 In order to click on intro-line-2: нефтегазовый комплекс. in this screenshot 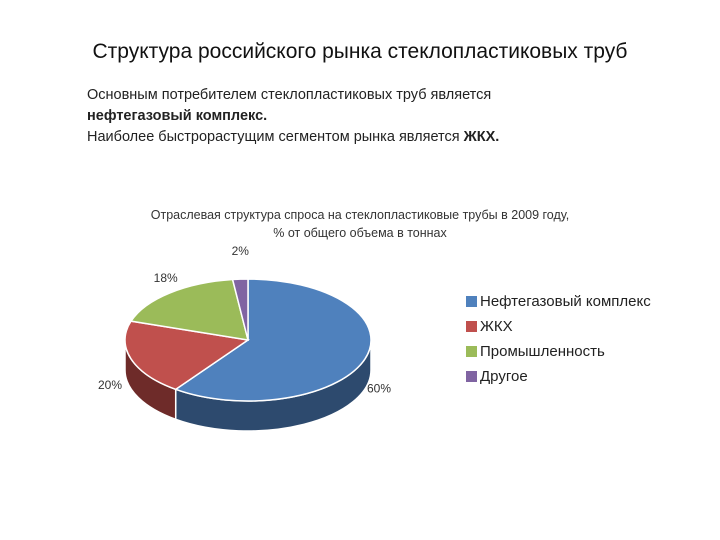, I will do `click(177, 116)`.